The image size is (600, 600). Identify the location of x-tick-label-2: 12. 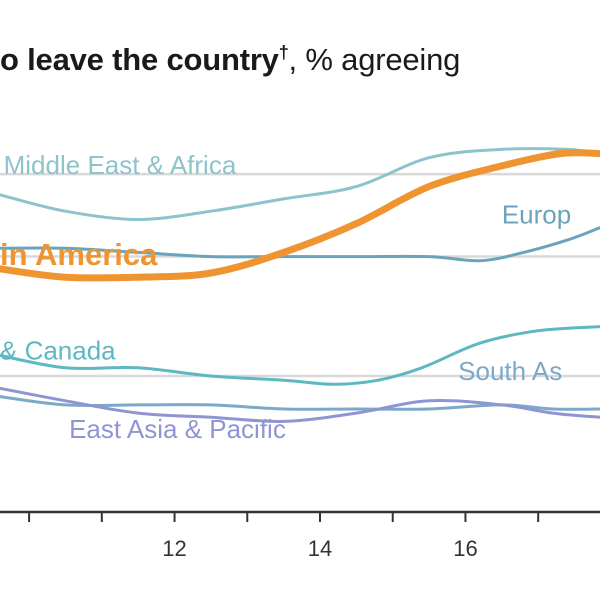
(174, 548).